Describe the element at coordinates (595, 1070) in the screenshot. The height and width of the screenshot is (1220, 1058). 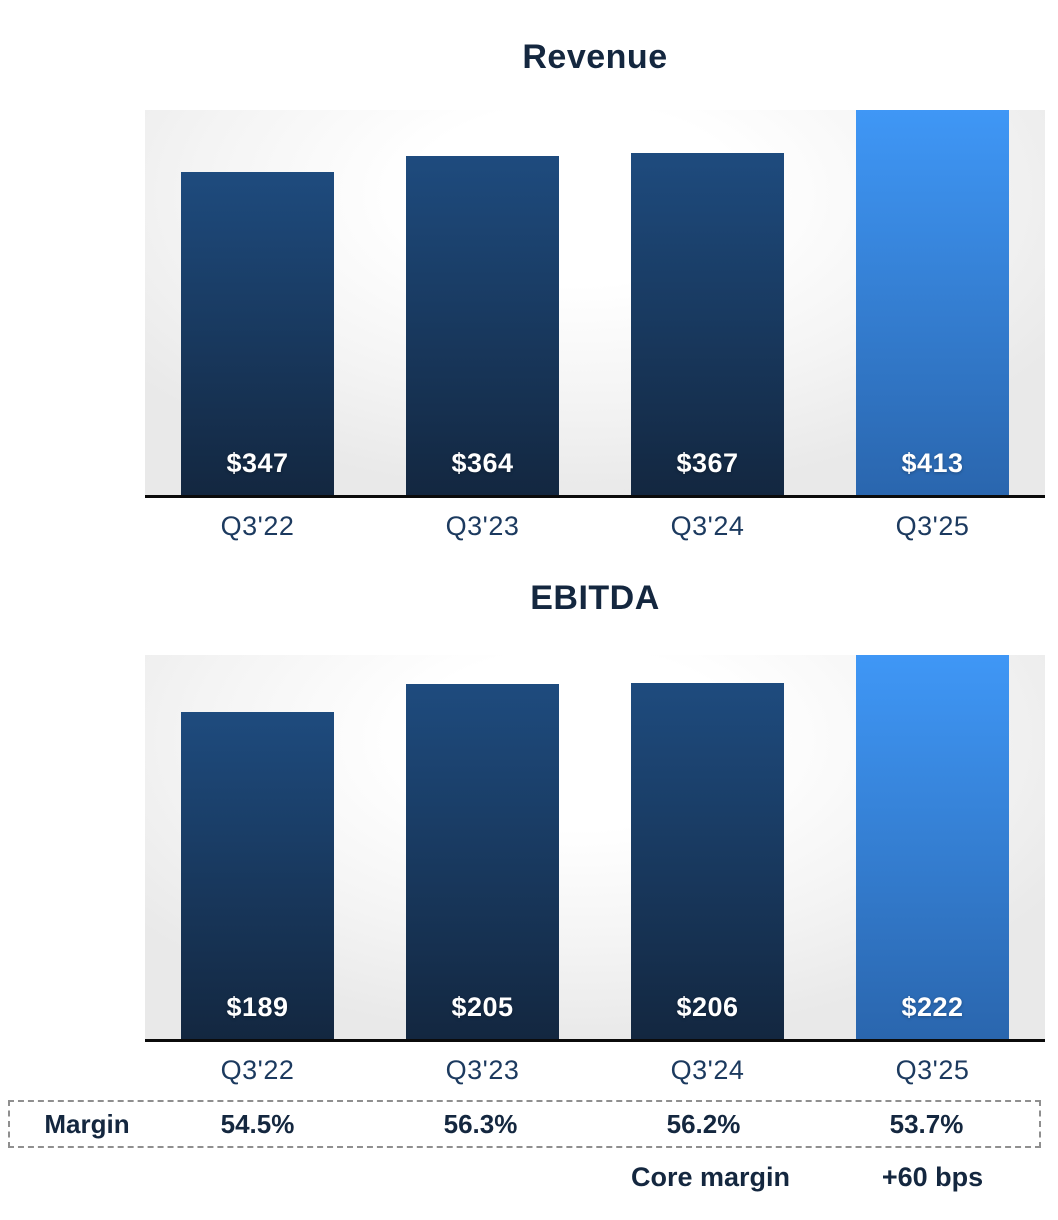
I see `ebitda-category-labels: Q3'22 Q3'23 Q3'24 Q3'25` at that location.